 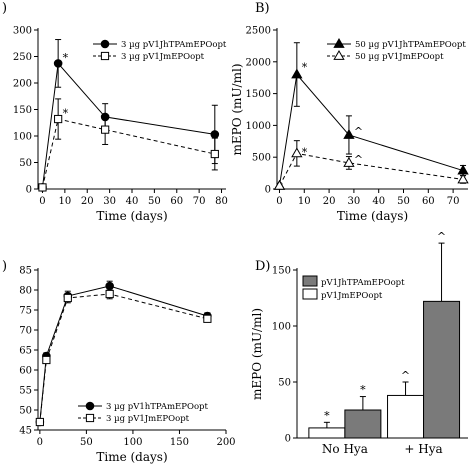 What do you see at coordinates (132, 442) in the screenshot?
I see `x-tick-label: 100` at bounding box center [132, 442].